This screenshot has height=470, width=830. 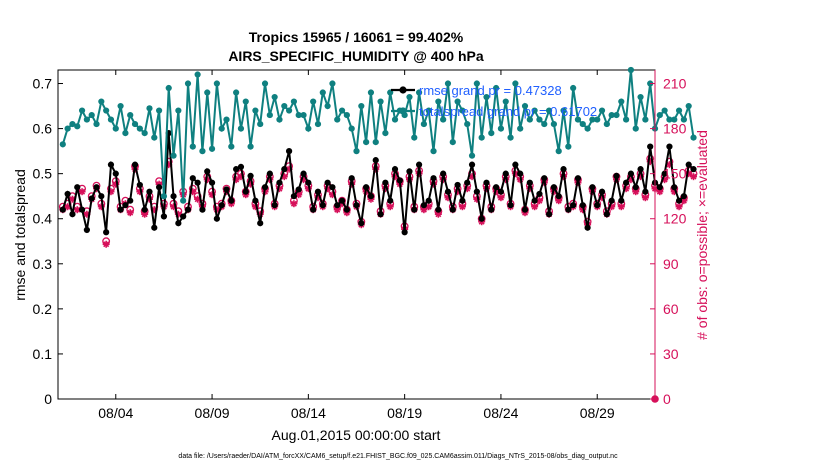 What do you see at coordinates (43, 264) in the screenshot?
I see `y-left-tick-label: 0.3` at bounding box center [43, 264].